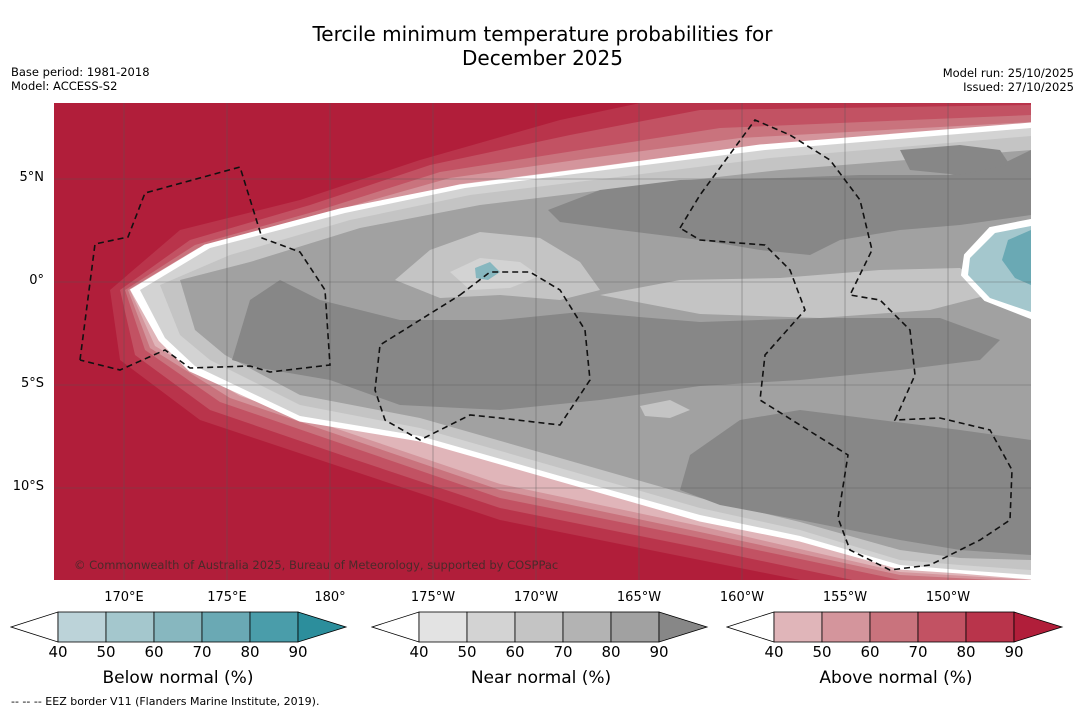 The height and width of the screenshot is (713, 1085). What do you see at coordinates (227, 597) in the screenshot?
I see `lon-label-175e: 175°E` at bounding box center [227, 597].